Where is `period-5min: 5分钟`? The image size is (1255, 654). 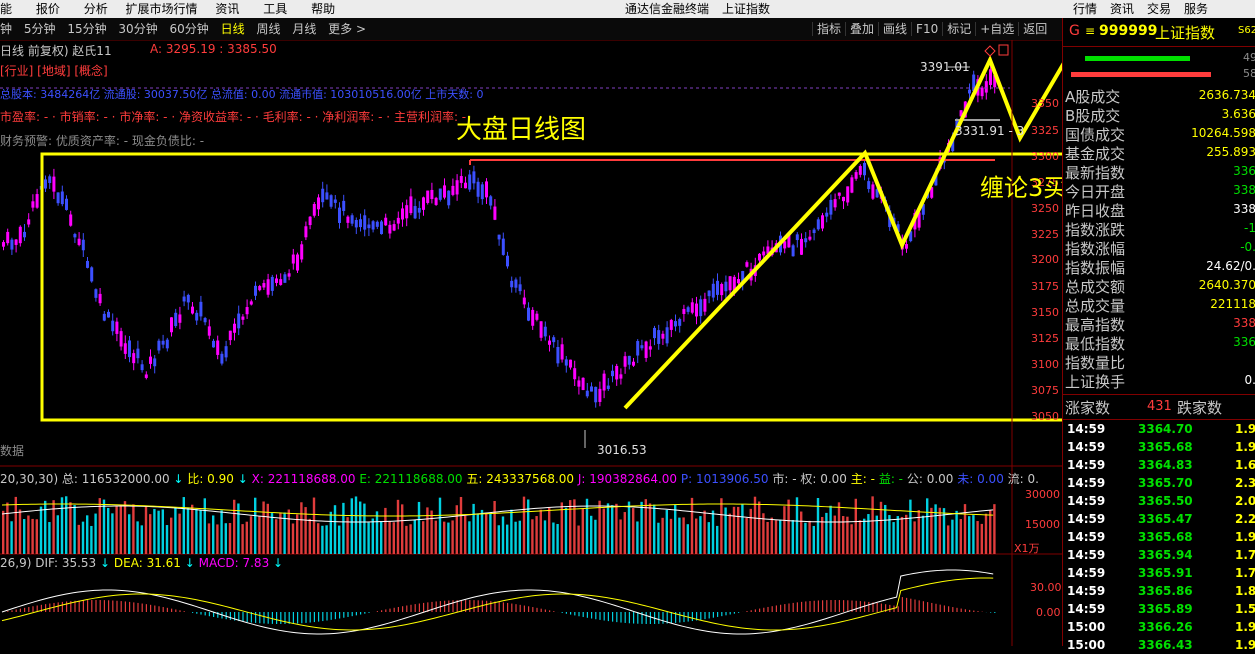 period-5min: 5分钟 is located at coordinates (40, 29).